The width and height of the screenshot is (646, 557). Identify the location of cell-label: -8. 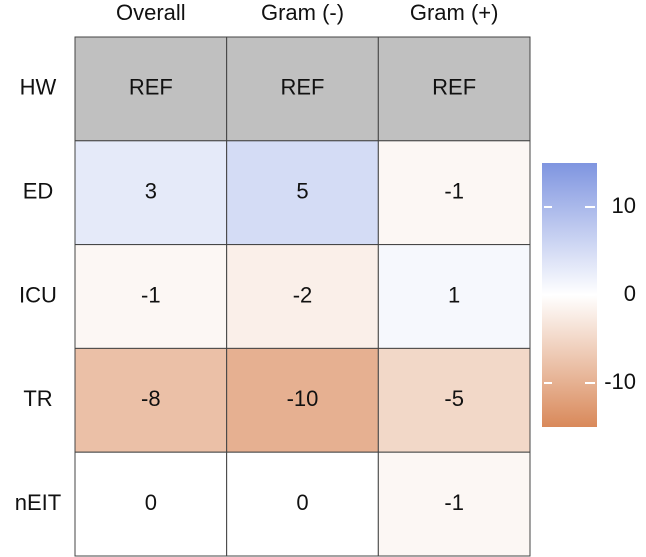
(151, 398).